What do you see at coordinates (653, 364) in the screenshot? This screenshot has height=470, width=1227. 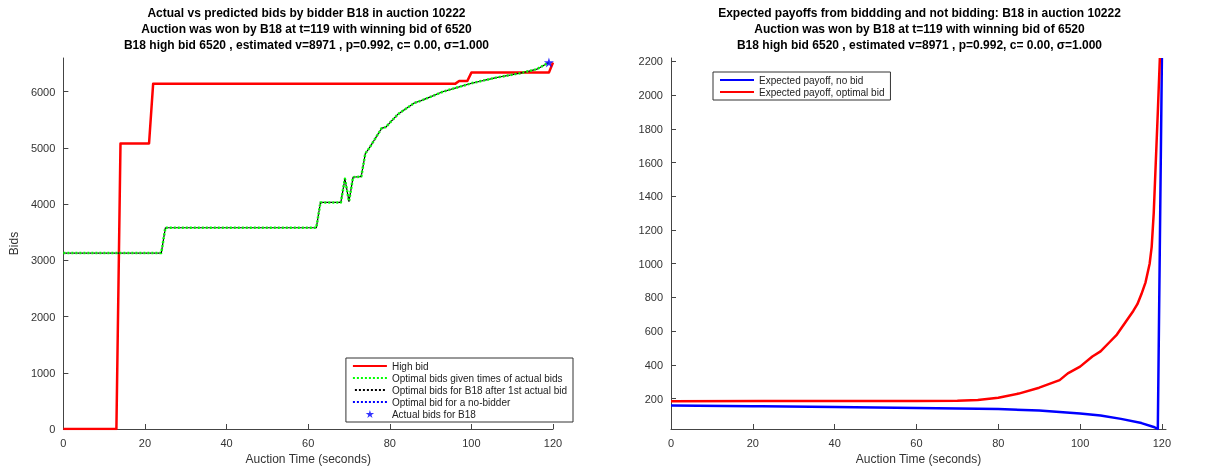 I see `y-tick-label: 400` at bounding box center [653, 364].